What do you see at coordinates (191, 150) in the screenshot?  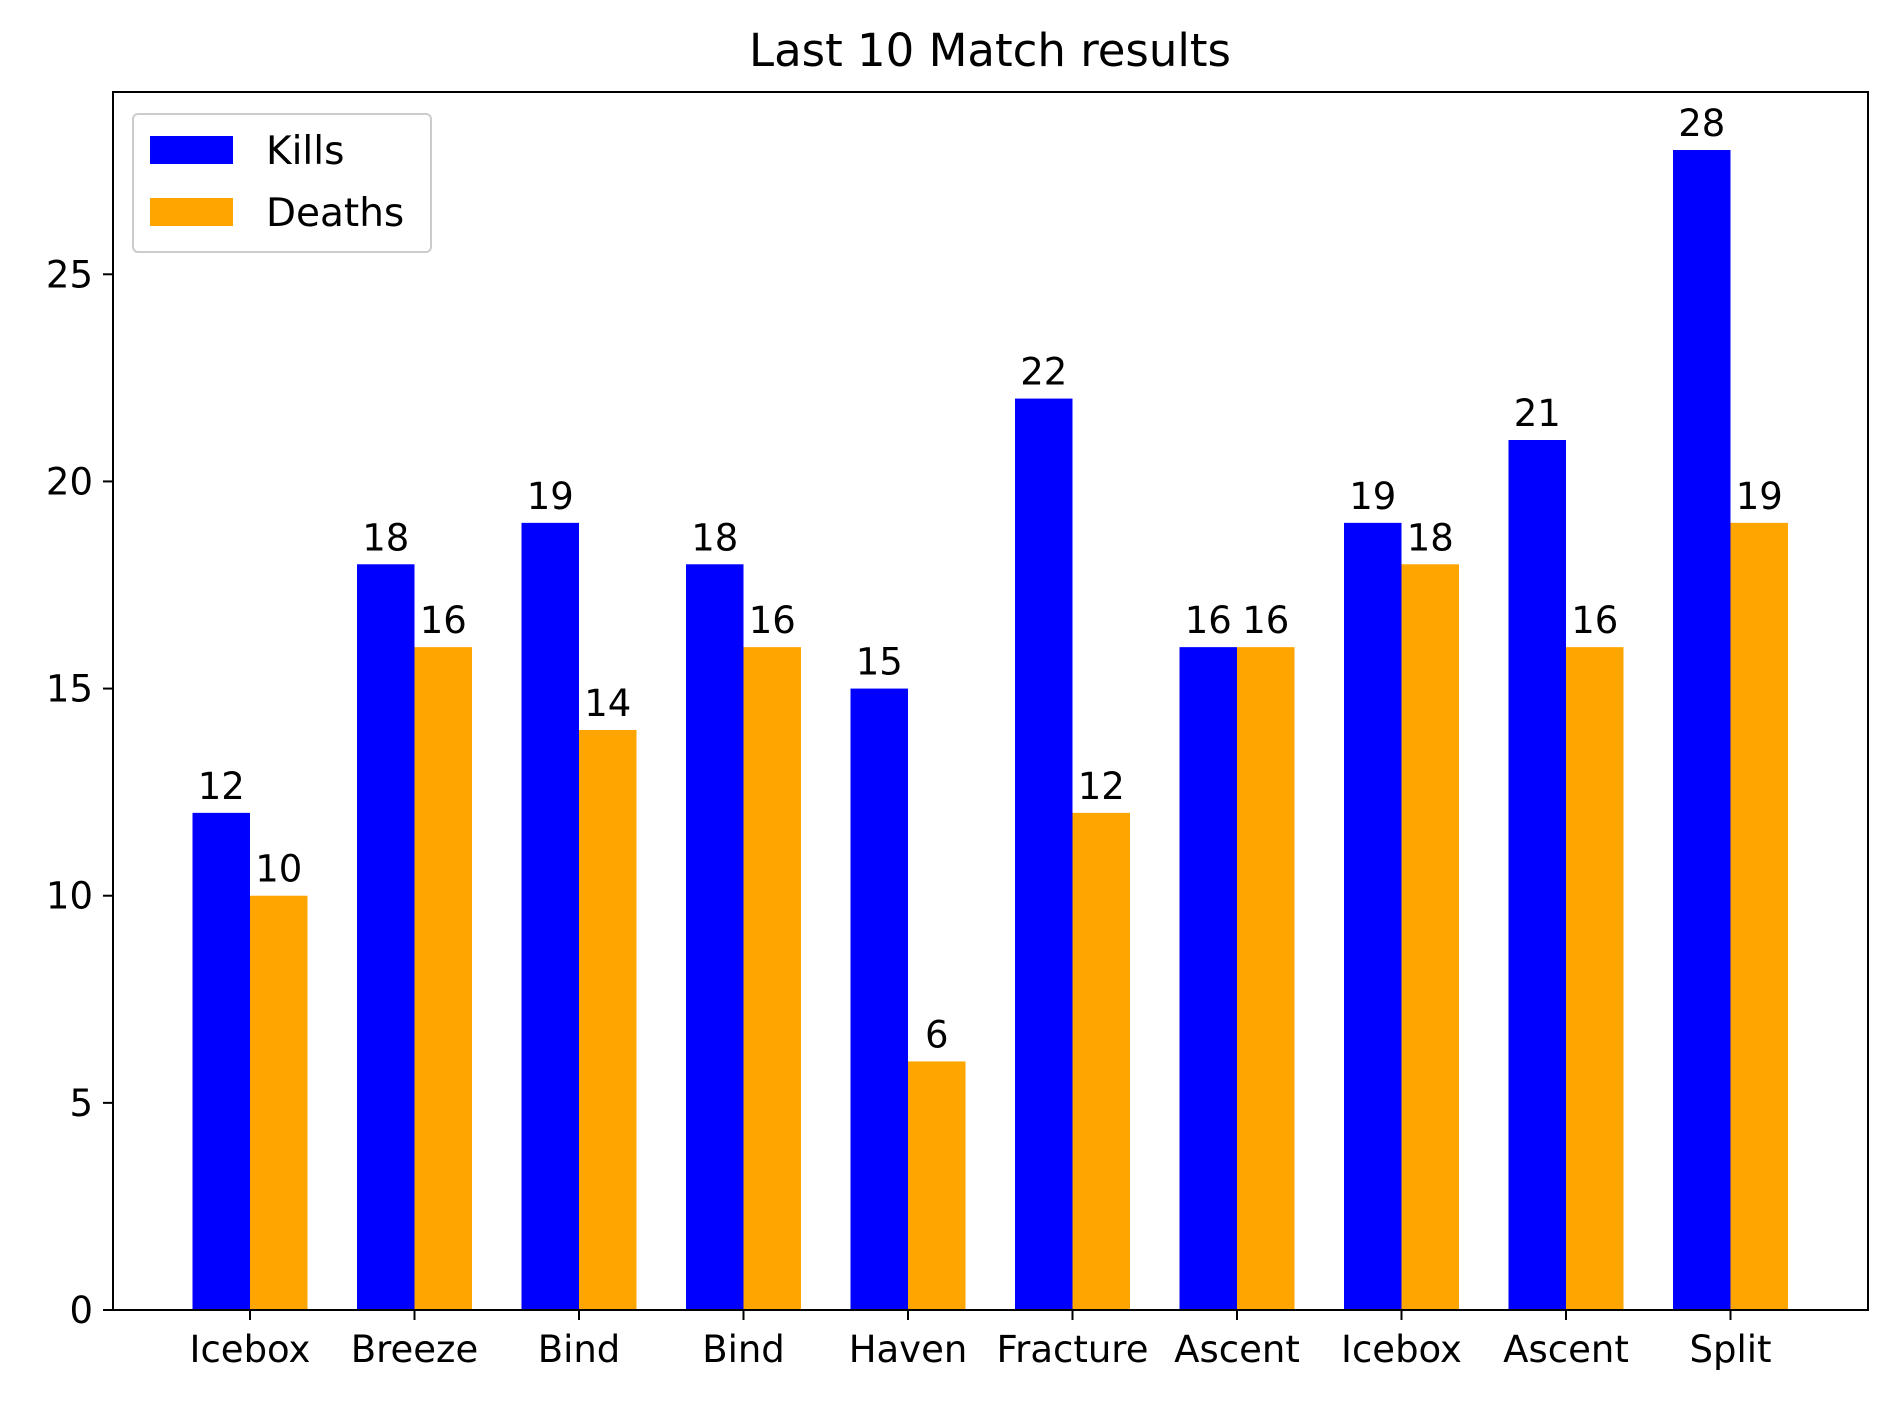 I see `legend-swatch-kills` at bounding box center [191, 150].